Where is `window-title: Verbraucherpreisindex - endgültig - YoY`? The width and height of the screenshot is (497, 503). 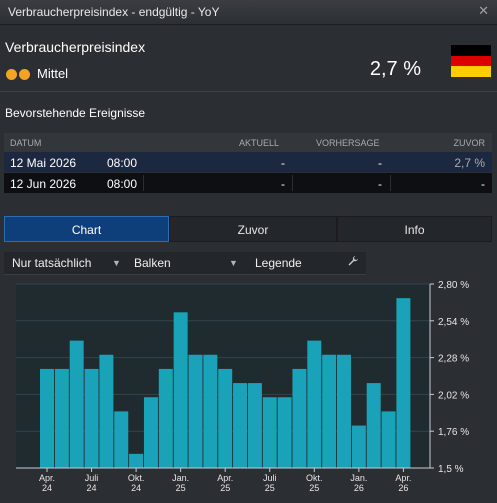 window-title: Verbraucherpreisindex - endgültig - YoY is located at coordinates (114, 12).